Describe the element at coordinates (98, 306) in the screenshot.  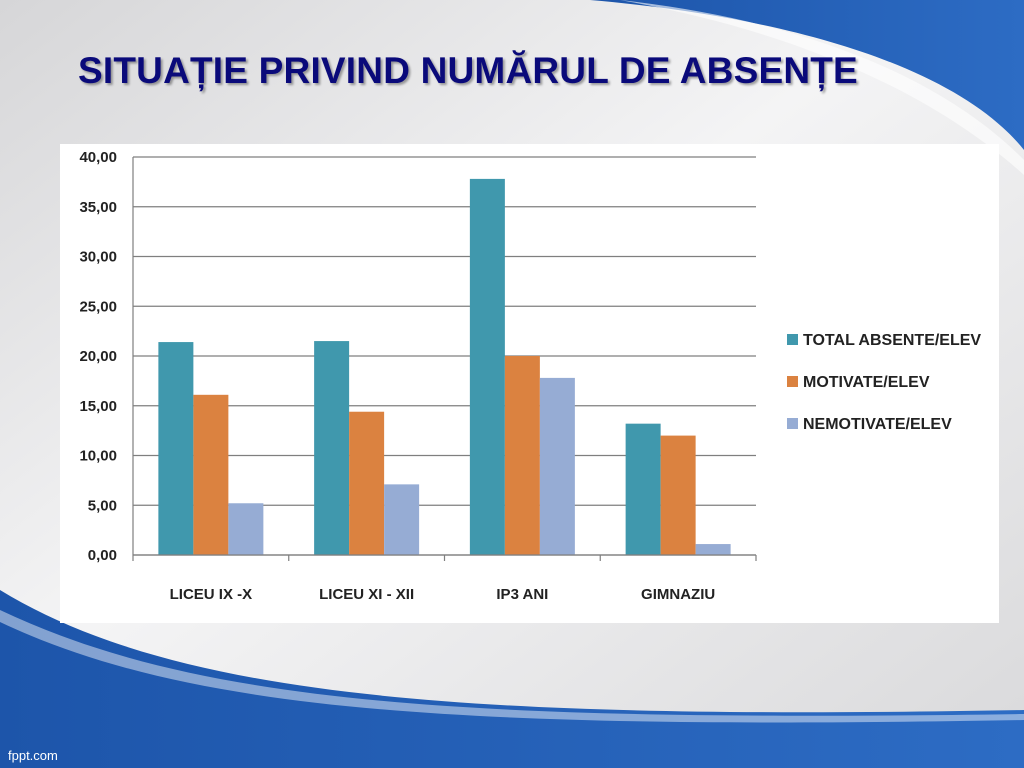
I see `y-tick-label: 25,00` at that location.